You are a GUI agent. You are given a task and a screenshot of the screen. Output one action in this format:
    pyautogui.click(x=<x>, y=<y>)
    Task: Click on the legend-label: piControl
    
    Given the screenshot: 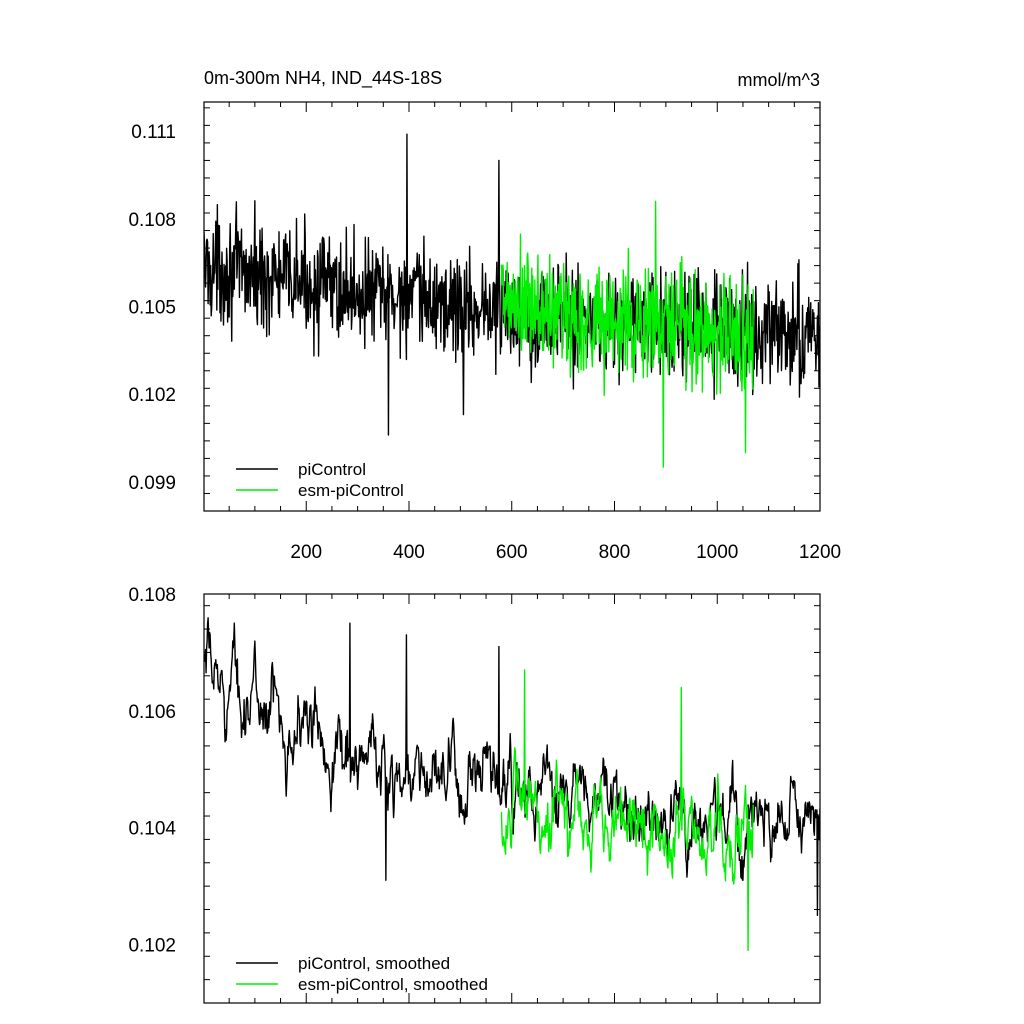 What is the action you would take?
    pyautogui.click(x=332, y=469)
    